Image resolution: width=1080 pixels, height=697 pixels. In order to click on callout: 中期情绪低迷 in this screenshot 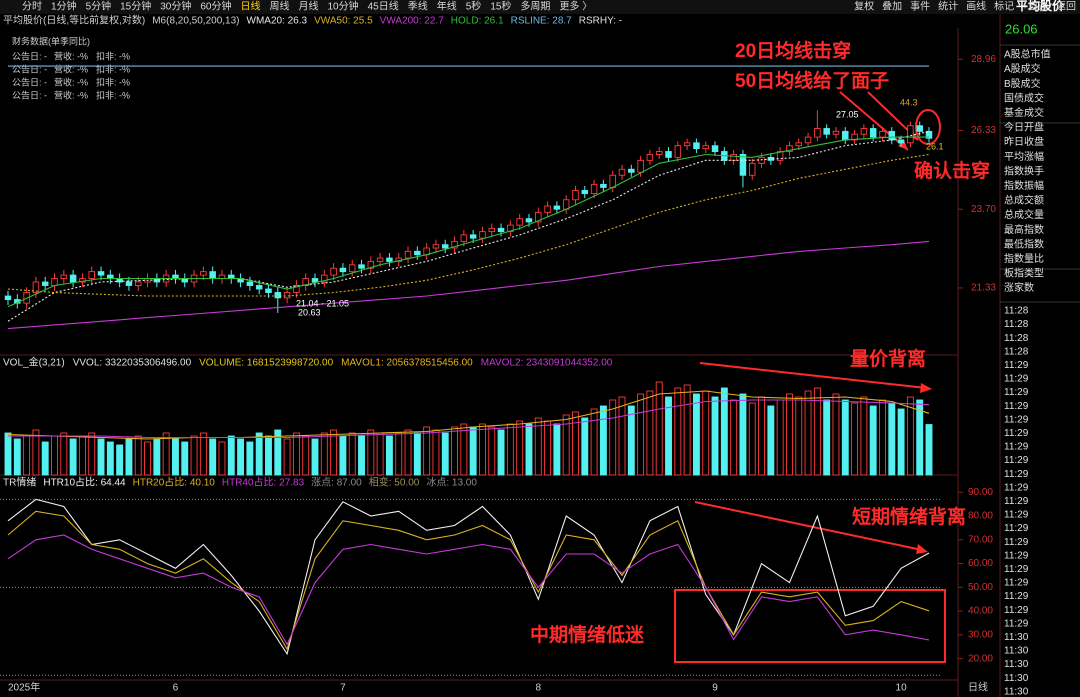, I will do `click(587, 634)`.